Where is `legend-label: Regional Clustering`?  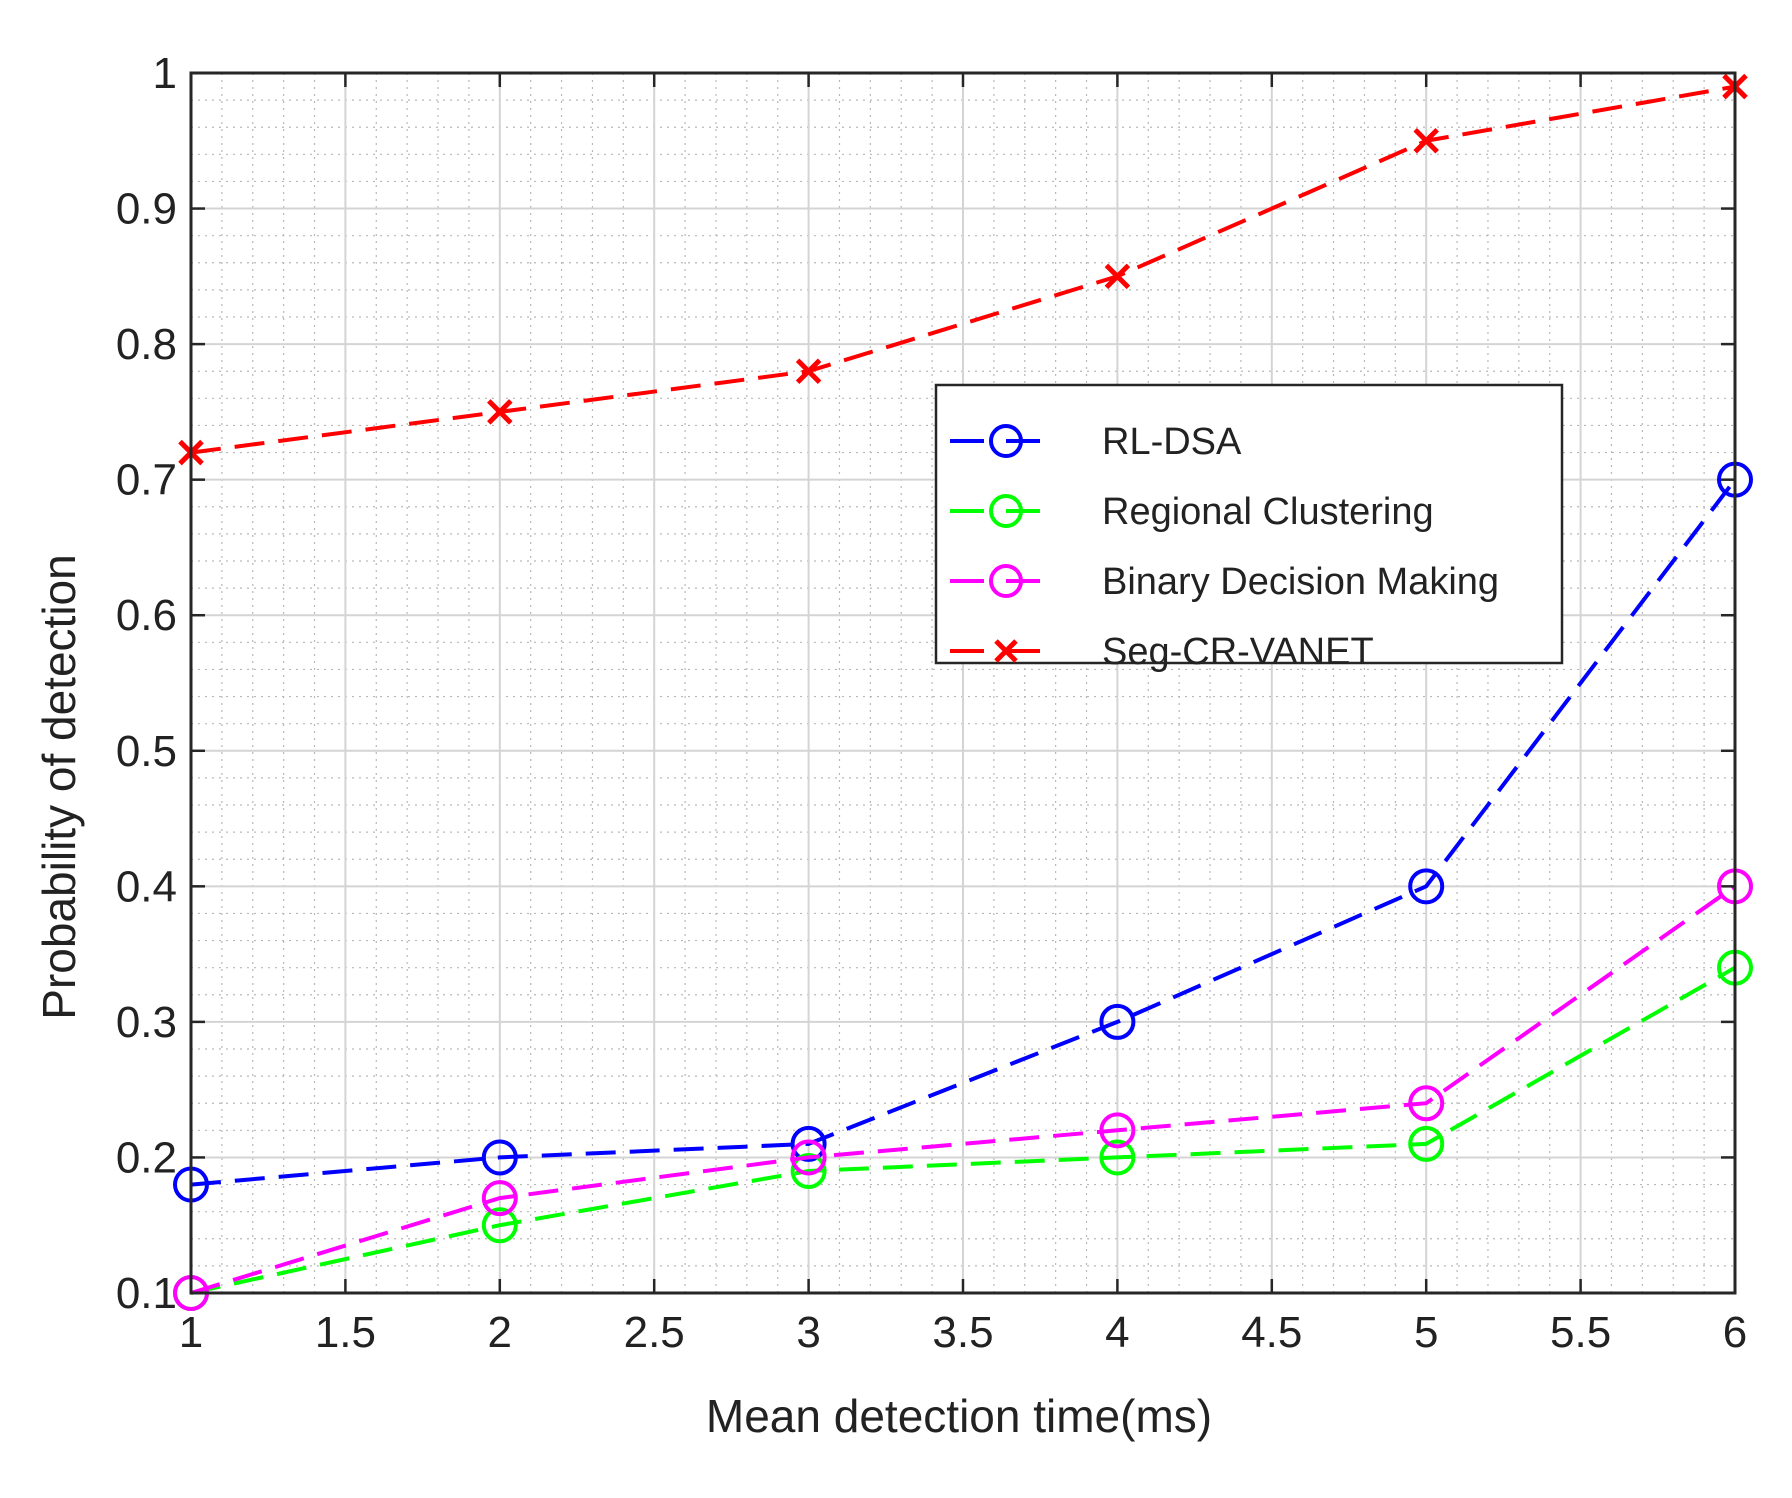
legend-label: Regional Clustering is located at coordinates (1268, 512).